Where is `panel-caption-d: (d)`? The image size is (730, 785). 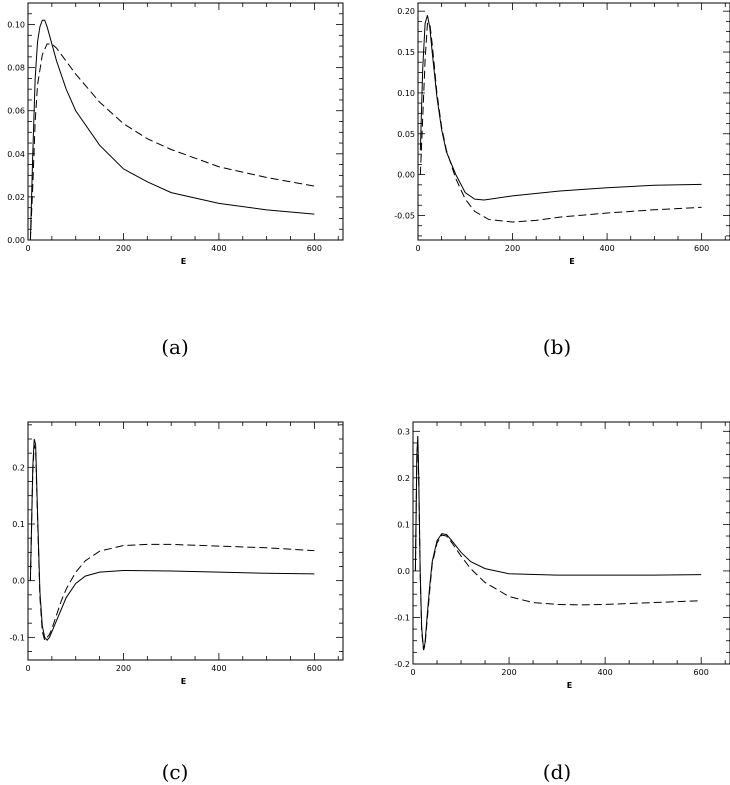 panel-caption-d: (d) is located at coordinates (557, 772).